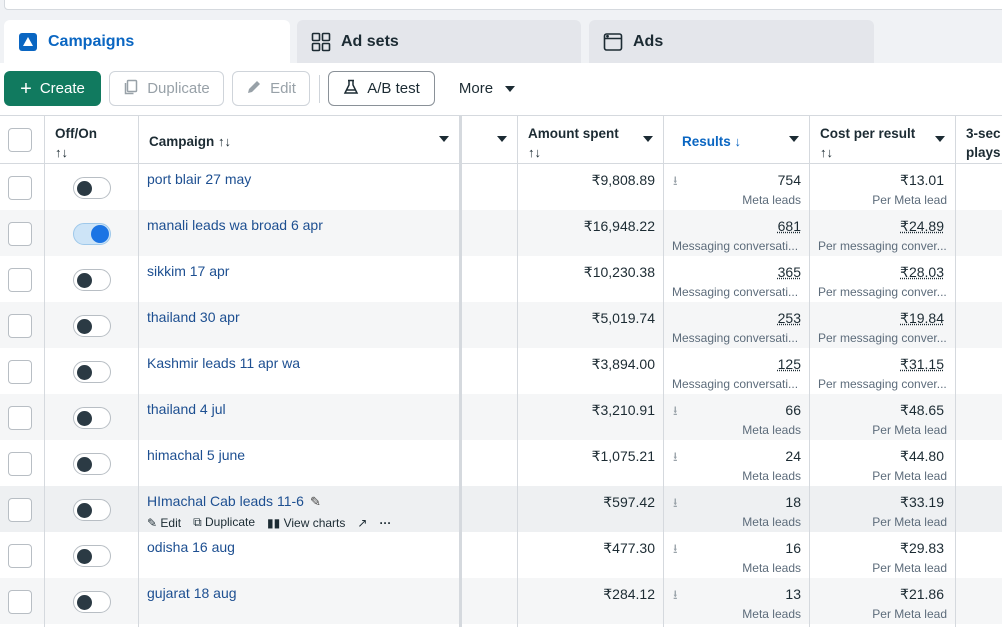 The height and width of the screenshot is (627, 1002). I want to click on results-value: 125, so click(789, 364).